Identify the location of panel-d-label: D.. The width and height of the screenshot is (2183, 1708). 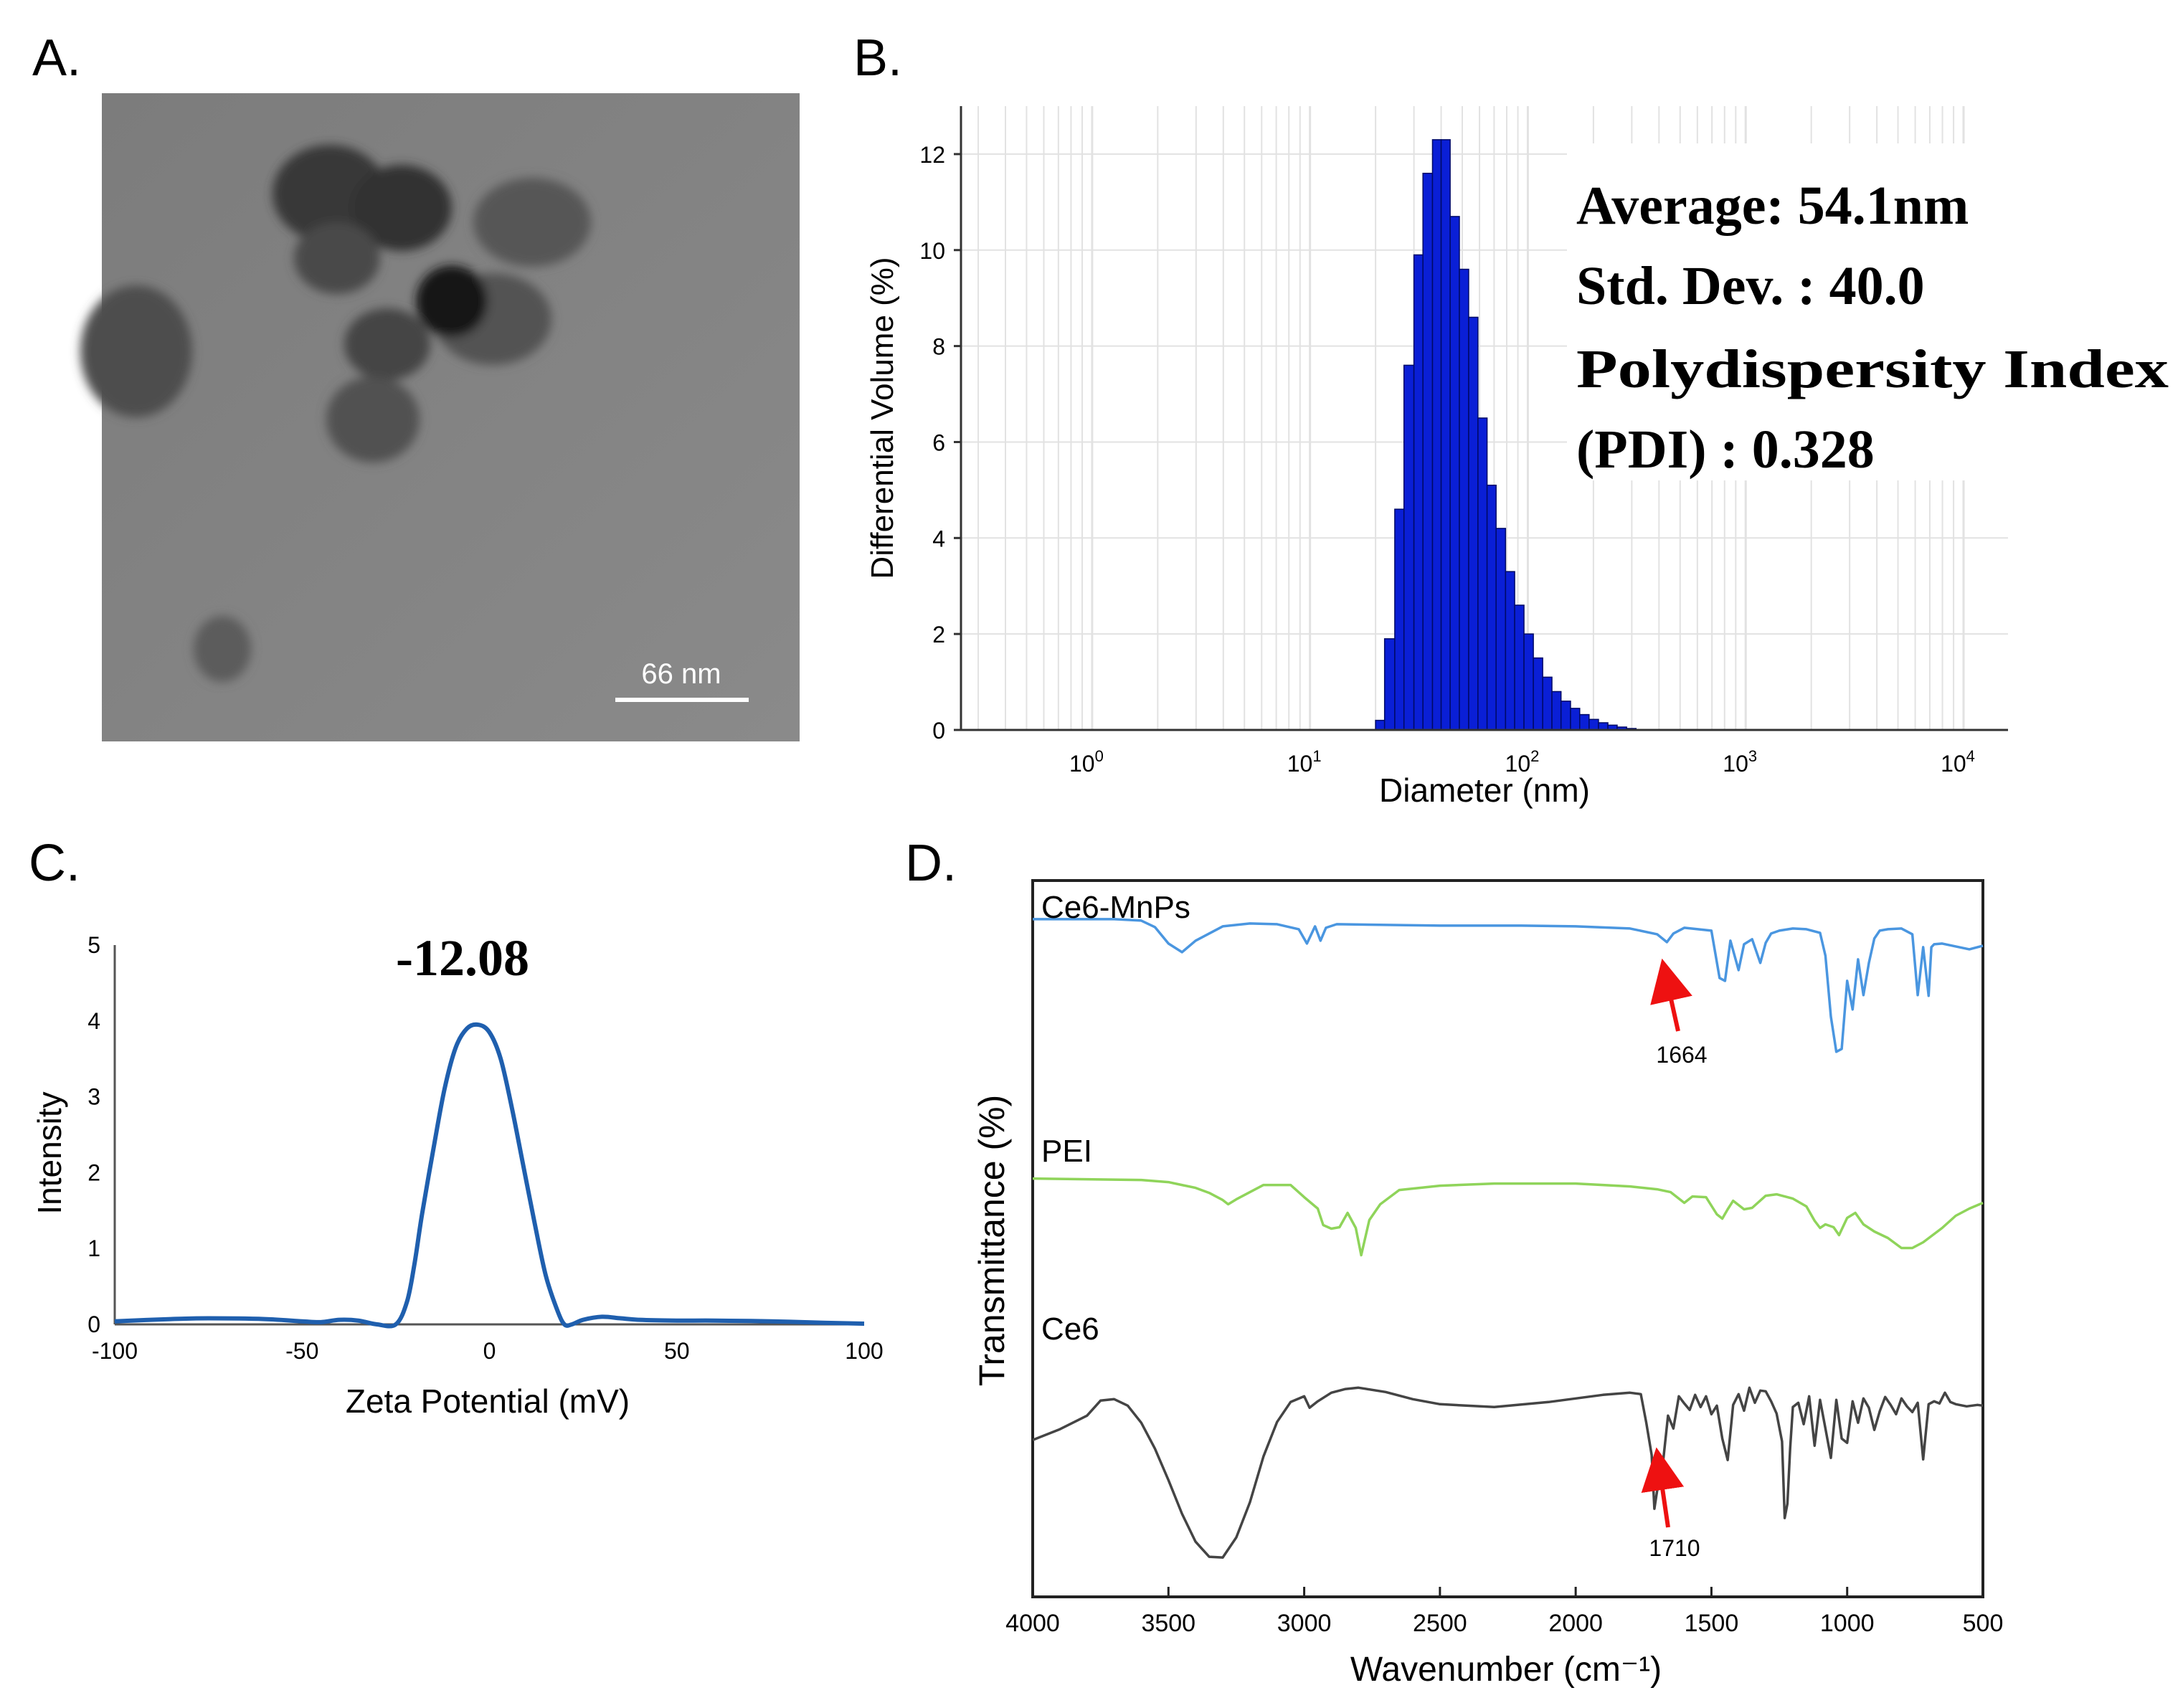
(931, 864).